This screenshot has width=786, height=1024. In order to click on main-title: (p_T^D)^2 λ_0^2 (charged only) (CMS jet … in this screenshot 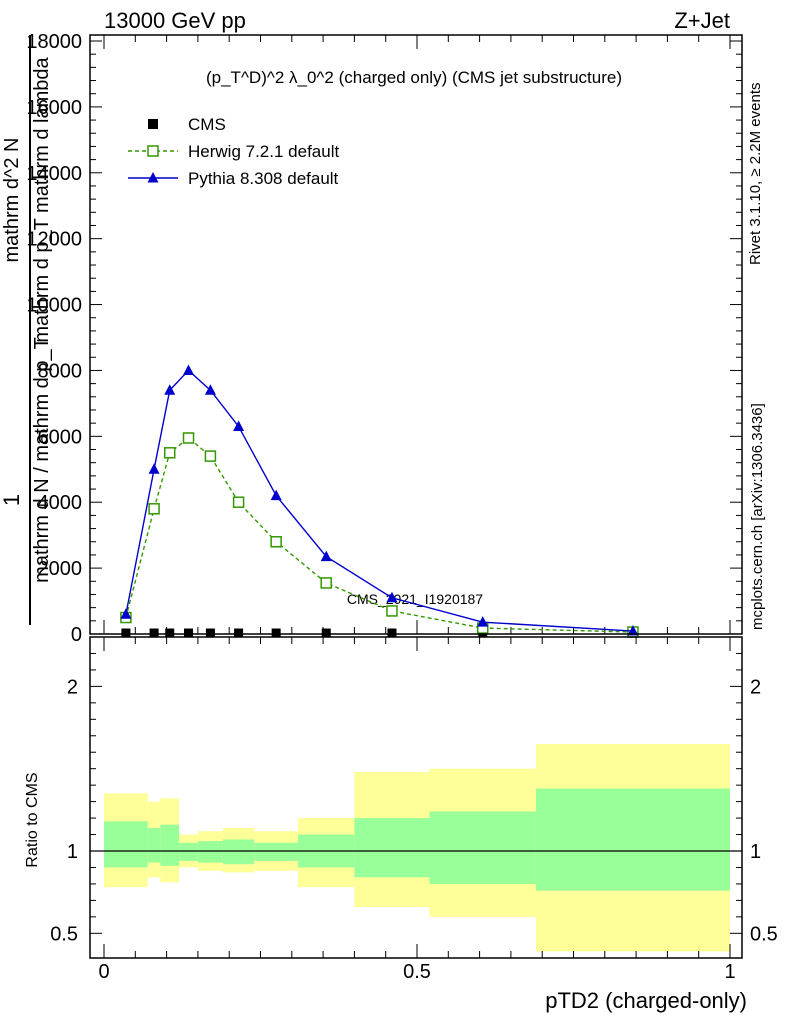, I will do `click(414, 77)`.